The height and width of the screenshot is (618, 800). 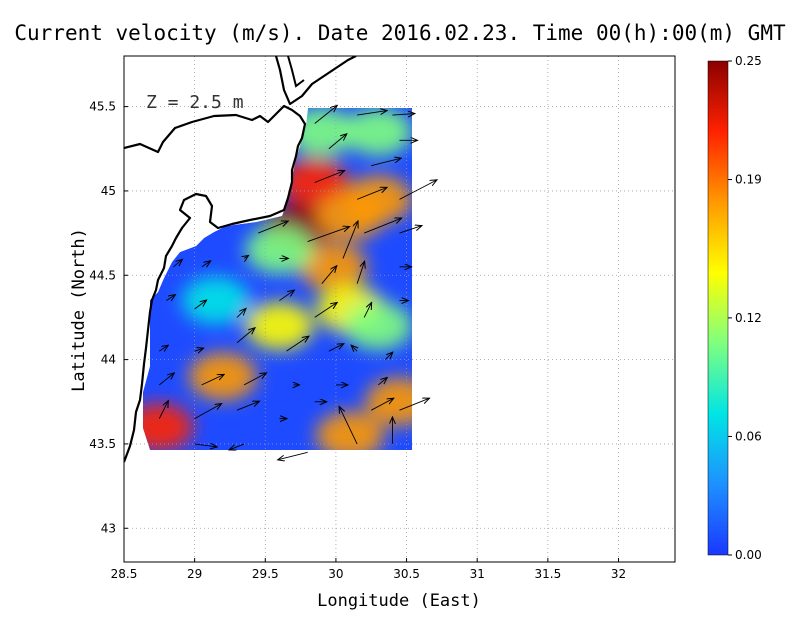 What do you see at coordinates (368, 569) in the screenshot?
I see `x-axis-ticks: 28.5 29 29.5 30 30.5 31 31.5 32` at bounding box center [368, 569].